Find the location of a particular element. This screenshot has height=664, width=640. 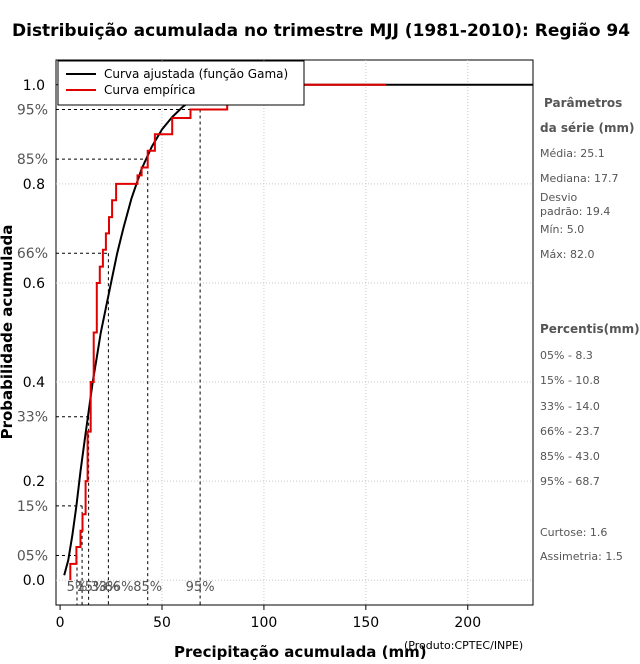

y-percentile-label: 66% is located at coordinates (32, 254).